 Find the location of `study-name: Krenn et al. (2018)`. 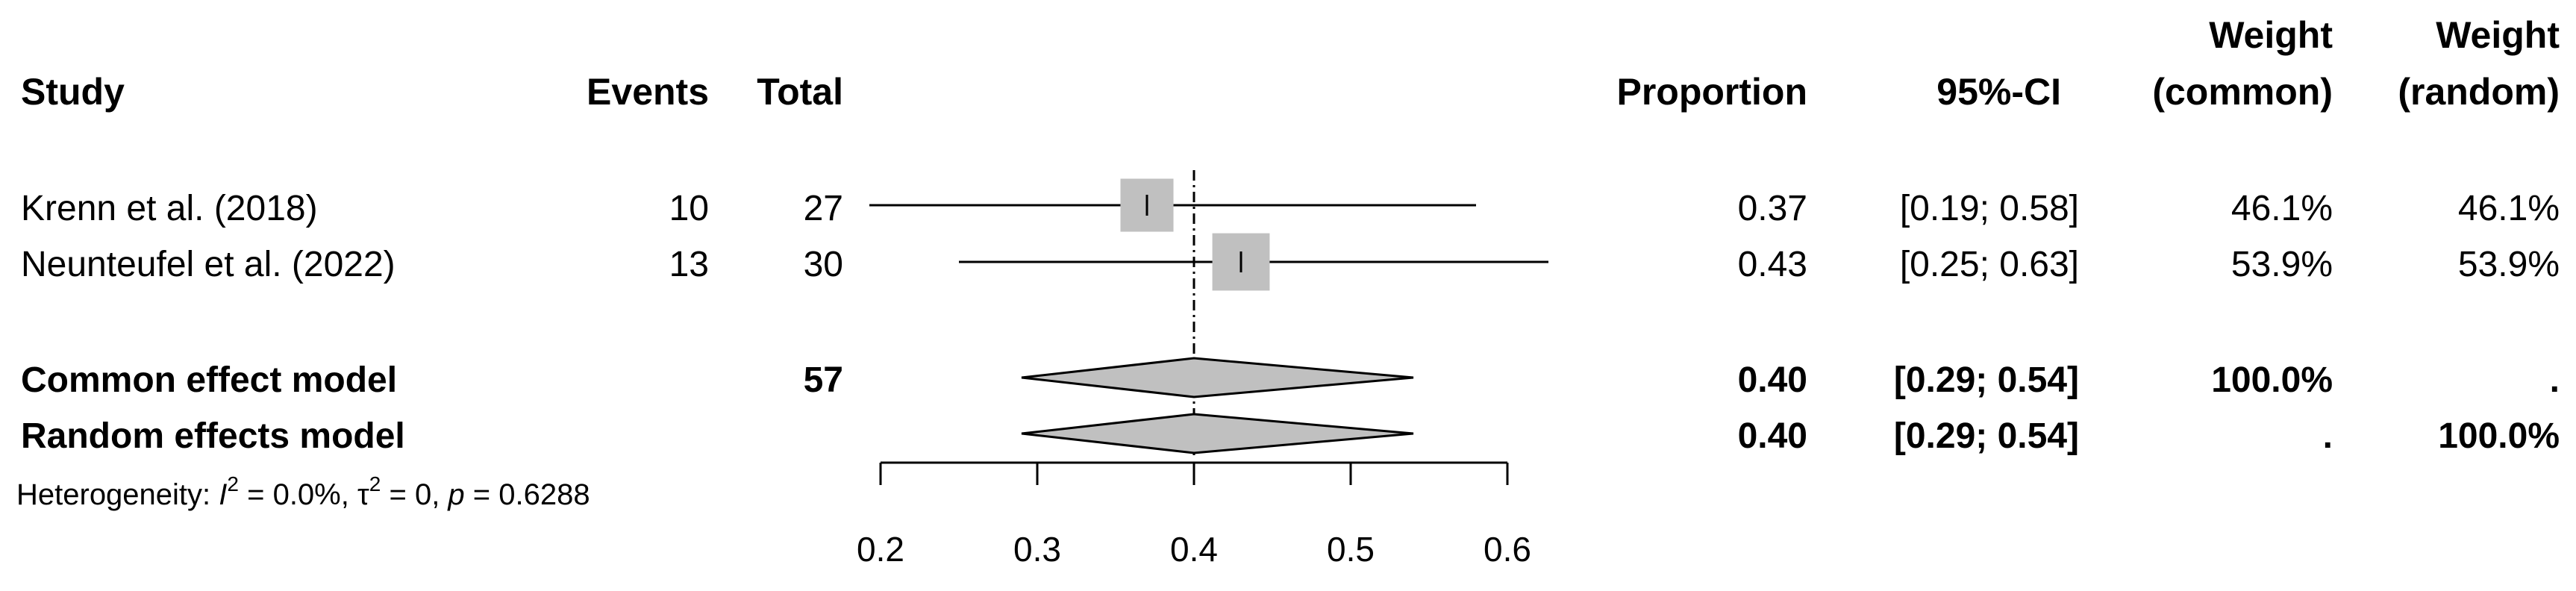

study-name: Krenn et al. (2018) is located at coordinates (169, 209).